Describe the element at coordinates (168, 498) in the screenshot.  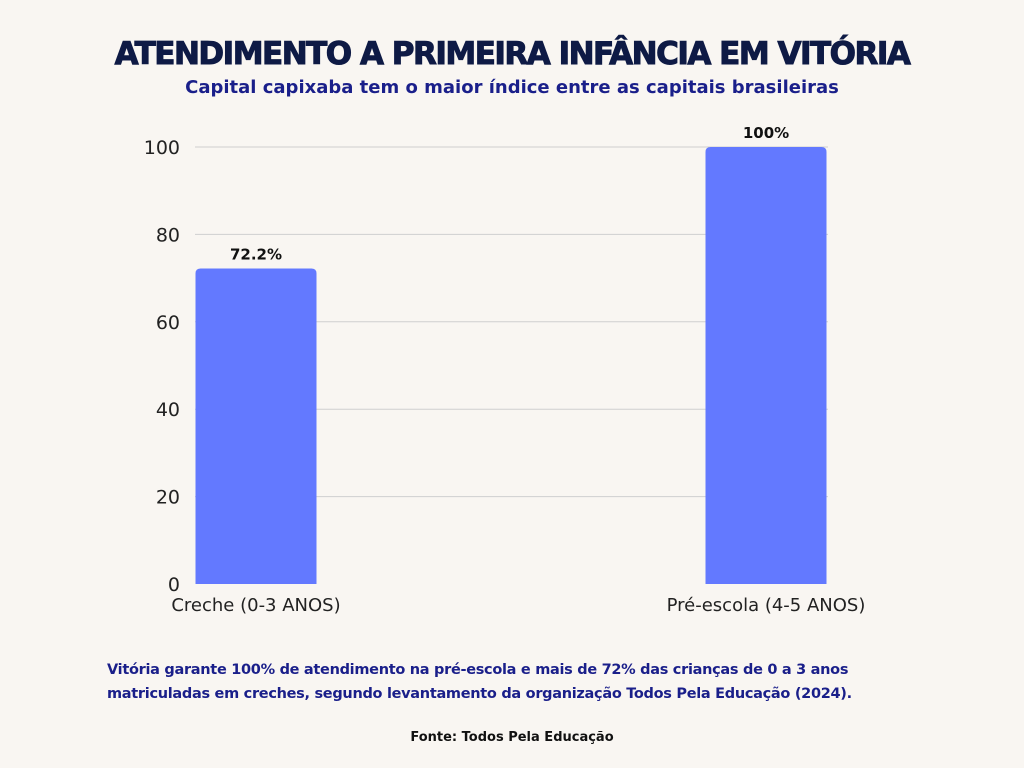
I see `y-tick-label: 20` at that location.